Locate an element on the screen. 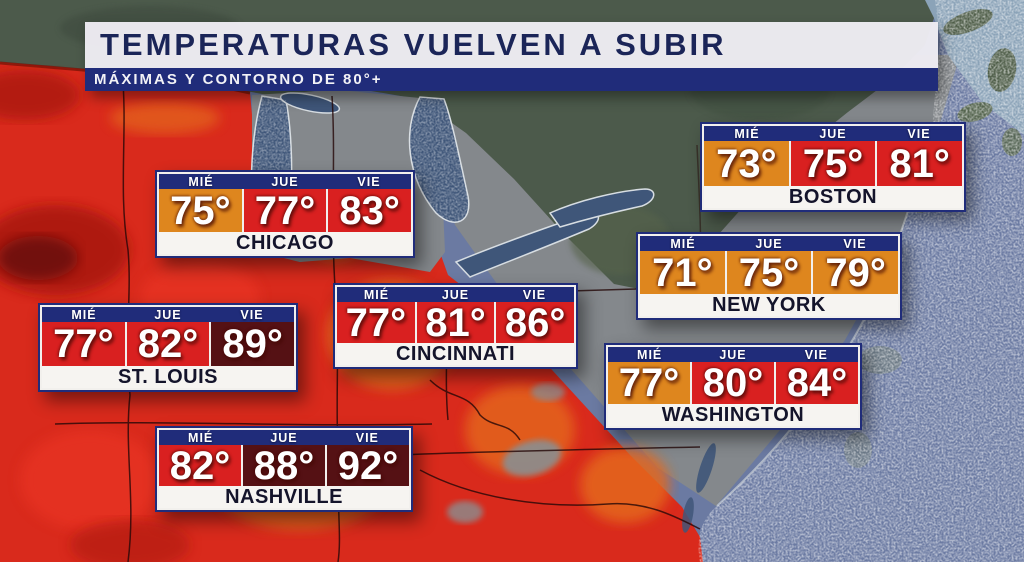  forecast-box-boston: MIÉ JUE VIE 73° 75° 81° BOSTON is located at coordinates (833, 167).